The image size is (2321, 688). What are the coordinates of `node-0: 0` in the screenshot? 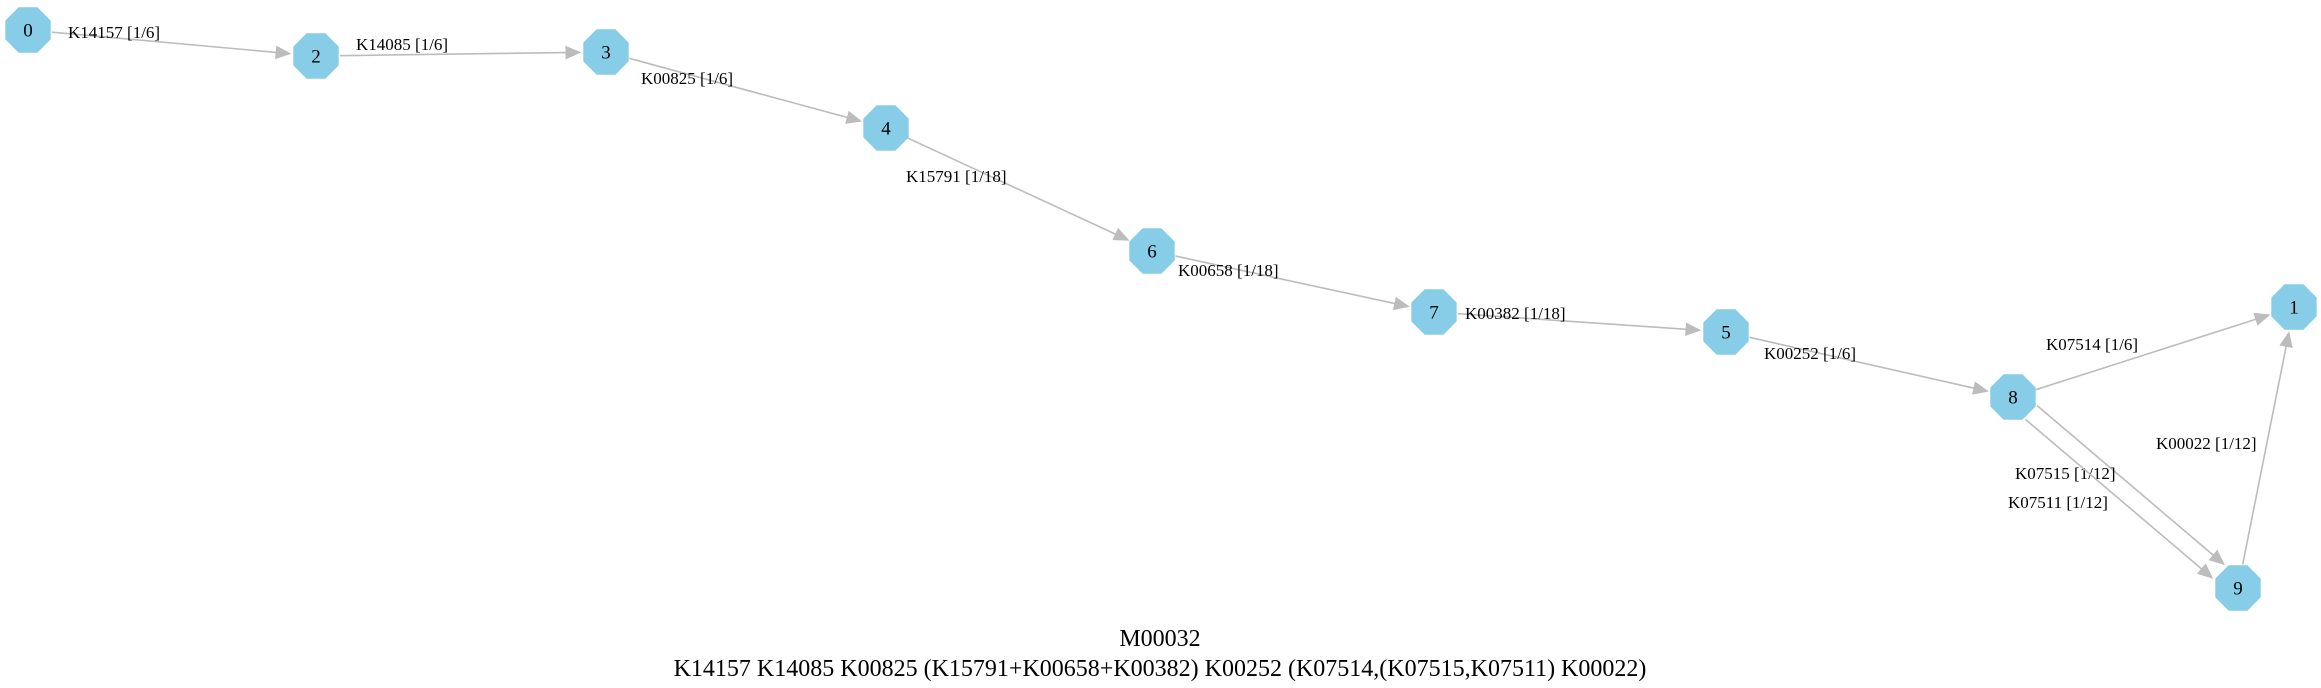 It's located at (28, 30).